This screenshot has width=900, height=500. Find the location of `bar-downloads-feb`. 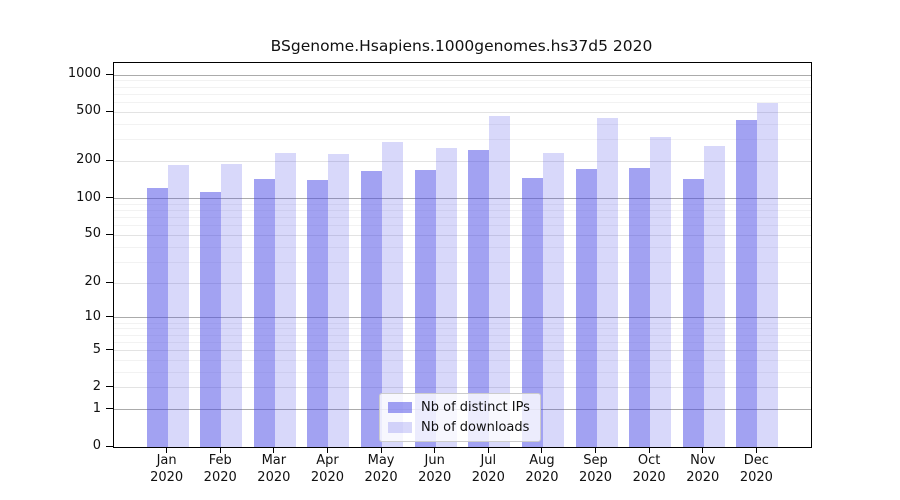

bar-downloads-feb is located at coordinates (232, 305).